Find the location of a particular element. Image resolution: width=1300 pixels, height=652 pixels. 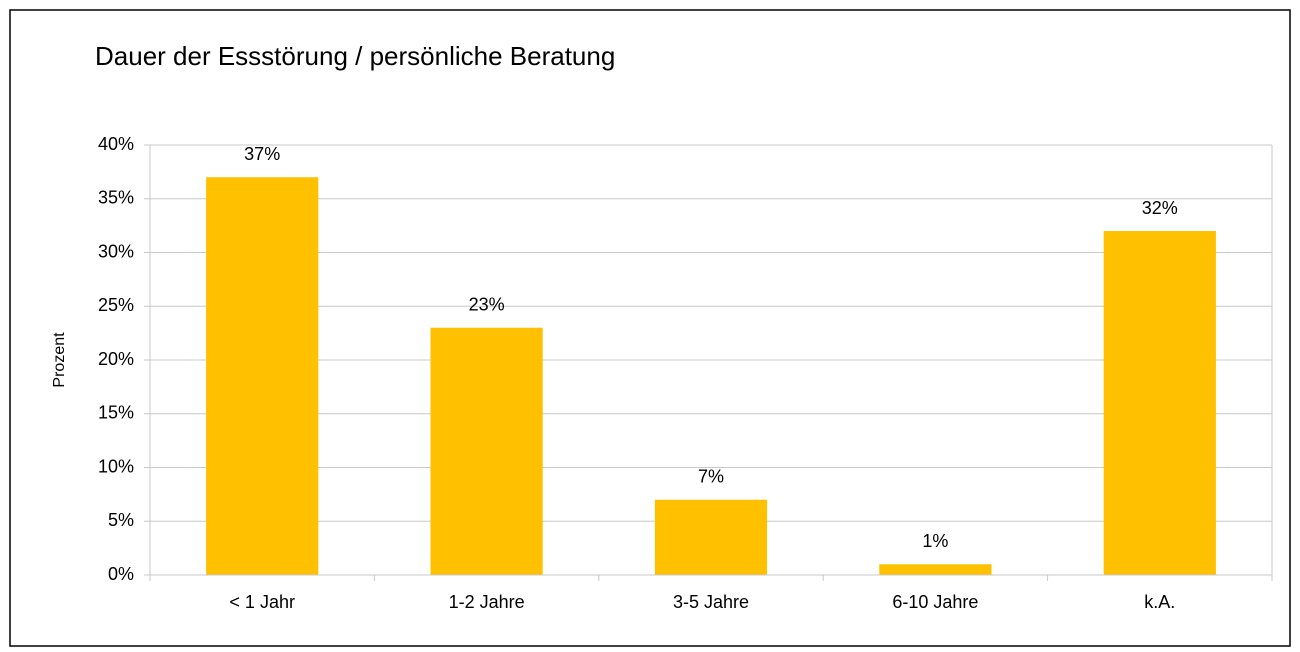

data-label: 23% is located at coordinates (487, 305).